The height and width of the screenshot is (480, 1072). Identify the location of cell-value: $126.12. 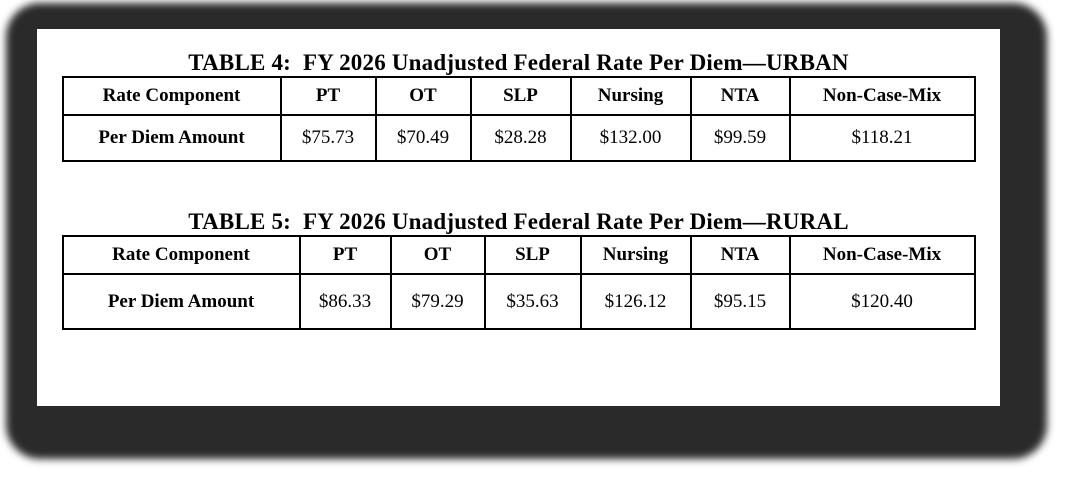
(635, 301).